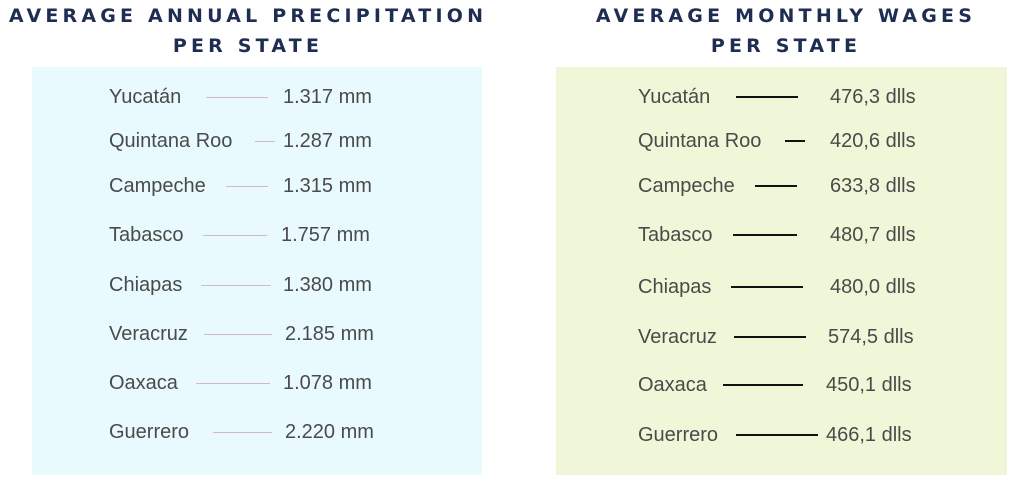 This screenshot has height=484, width=1024. What do you see at coordinates (873, 97) in the screenshot?
I see `wage-value: 476,3 dlls` at bounding box center [873, 97].